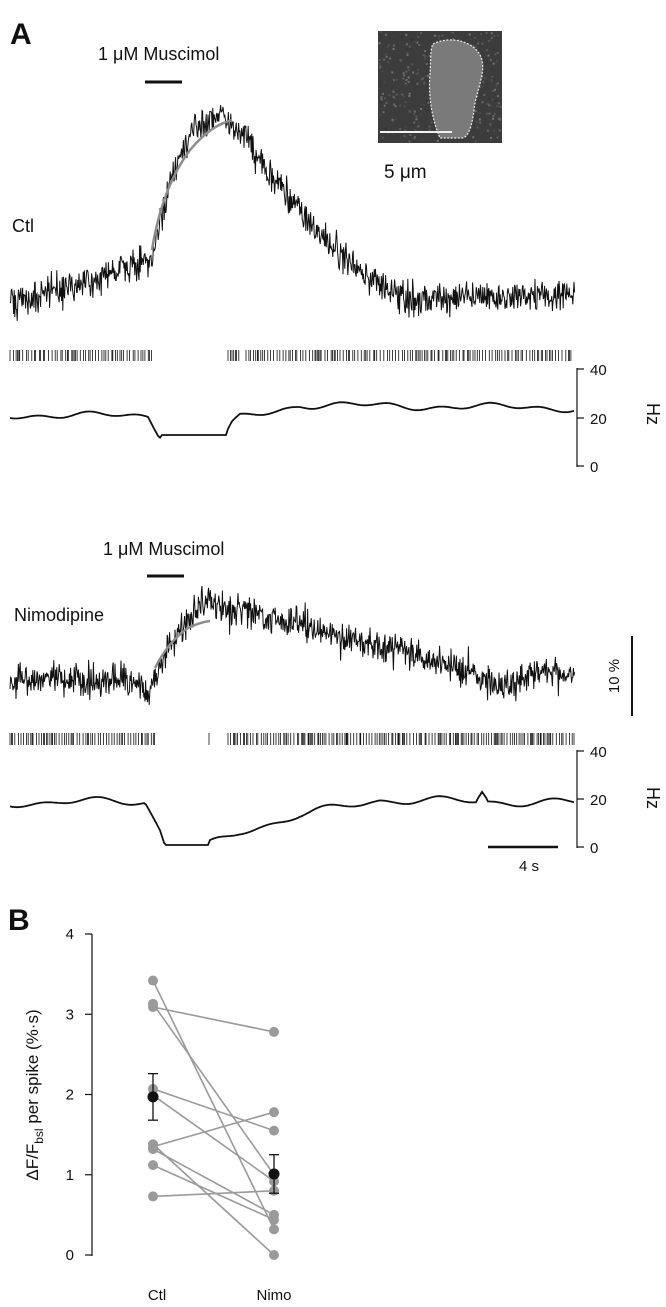  What do you see at coordinates (529, 866) in the screenshot?
I see `scale-bar-4s-label: 4 s` at bounding box center [529, 866].